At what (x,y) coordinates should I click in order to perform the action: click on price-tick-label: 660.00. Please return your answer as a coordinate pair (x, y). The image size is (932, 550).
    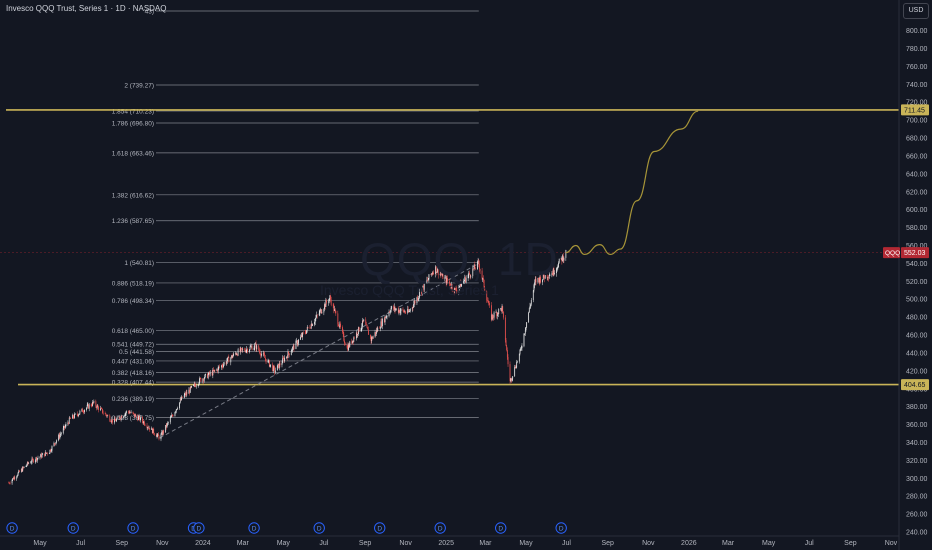
    Looking at the image, I should click on (917, 156).